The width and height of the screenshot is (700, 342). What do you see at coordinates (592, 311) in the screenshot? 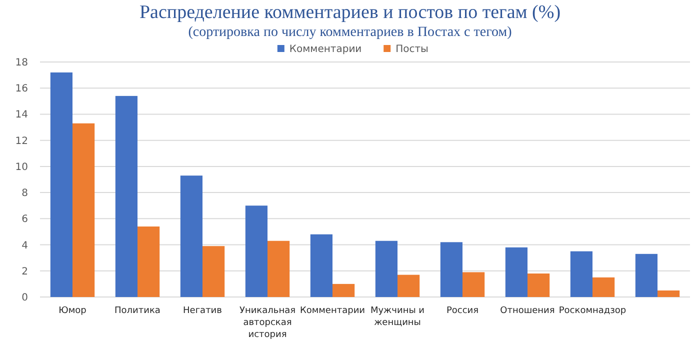
I see `x-tick-label: Роскомнадзор` at bounding box center [592, 311].